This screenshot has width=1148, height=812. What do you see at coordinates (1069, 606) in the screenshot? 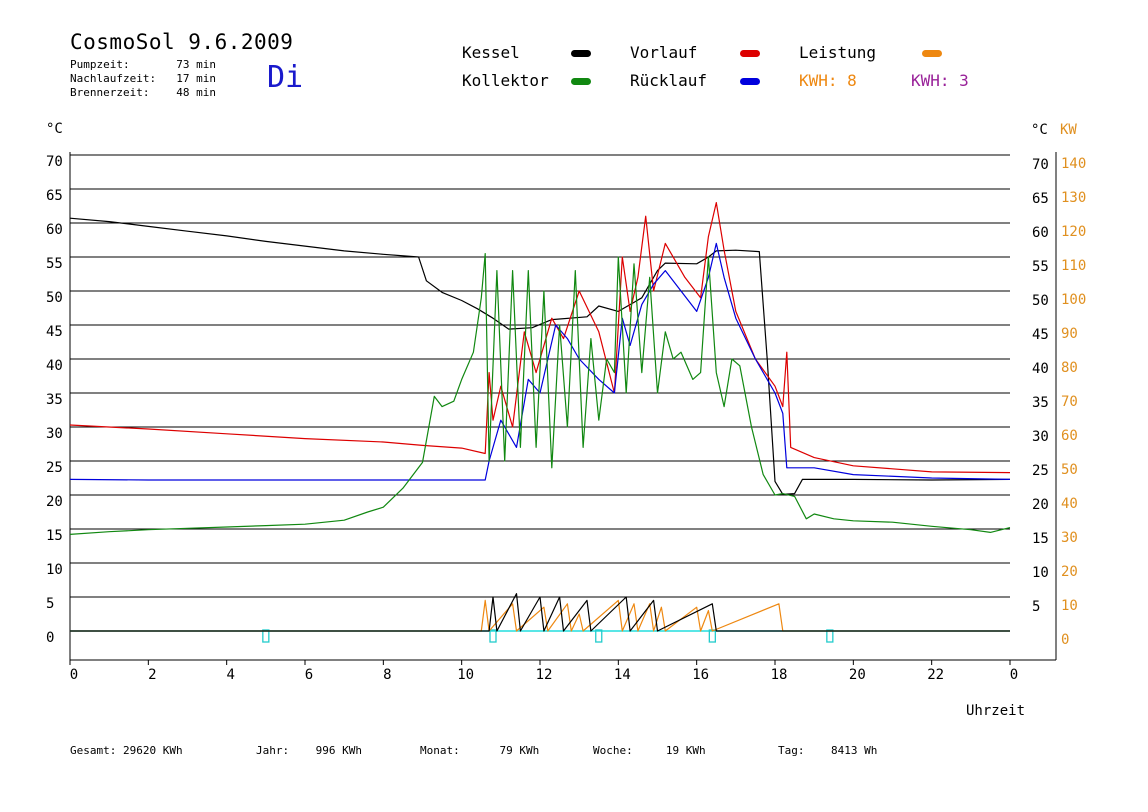
I see `y-tick-label-right-power: 10` at bounding box center [1069, 606].